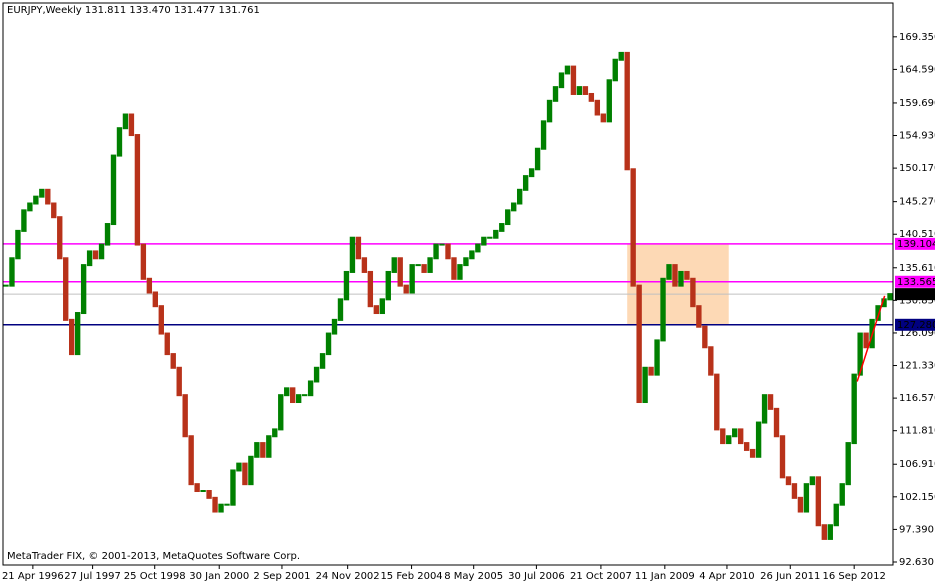  What do you see at coordinates (917, 103) in the screenshot?
I see `y-tick-label: 159.690` at bounding box center [917, 103].